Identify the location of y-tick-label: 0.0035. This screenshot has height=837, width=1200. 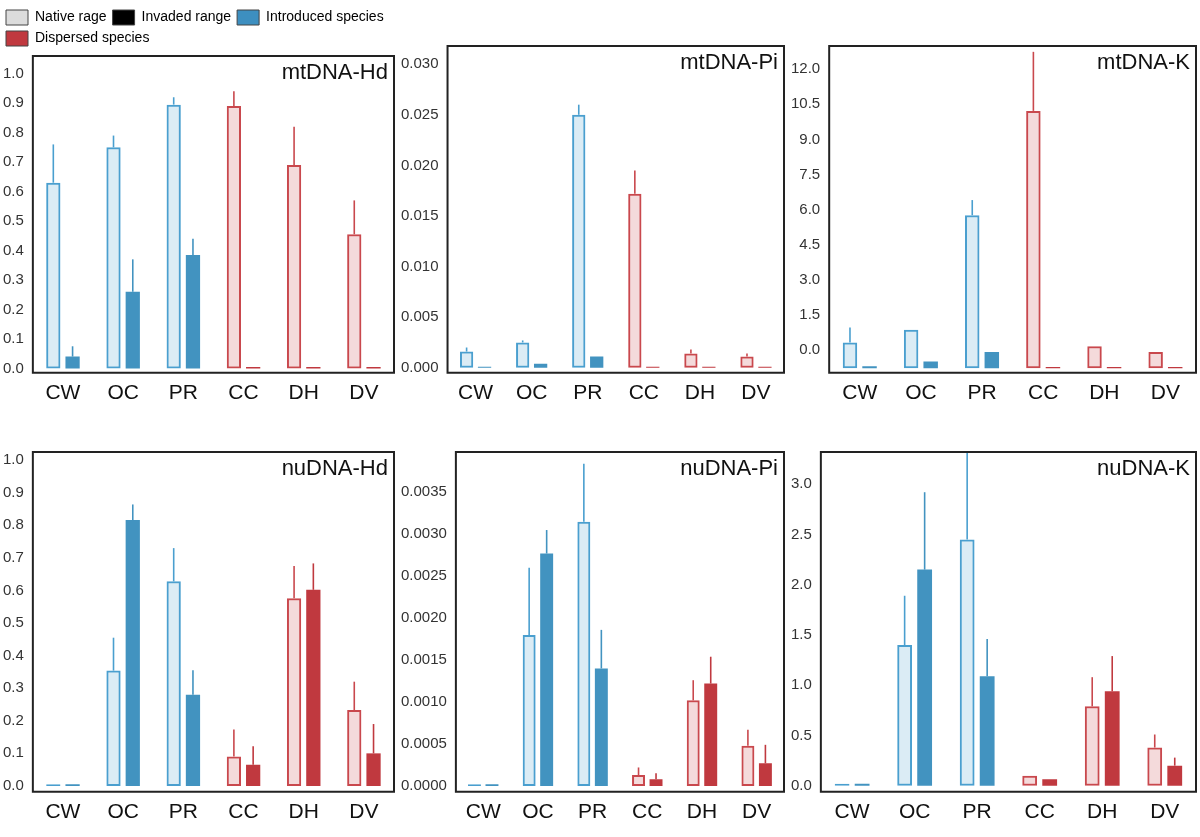
(423, 491).